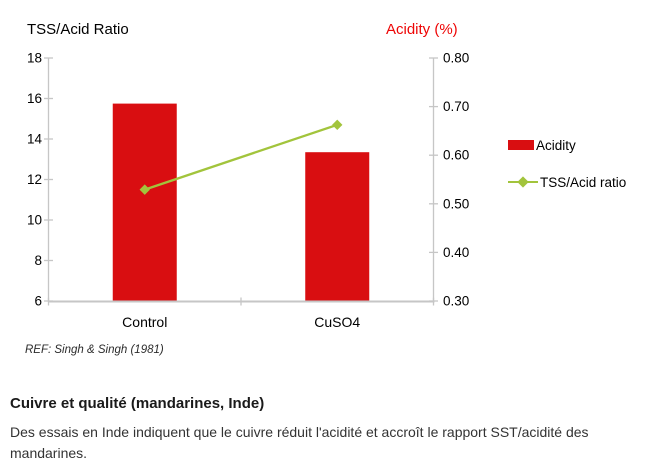 The width and height of the screenshot is (651, 473). Describe the element at coordinates (456, 106) in the screenshot. I see `right-axis-tick-label: 0.70` at that location.